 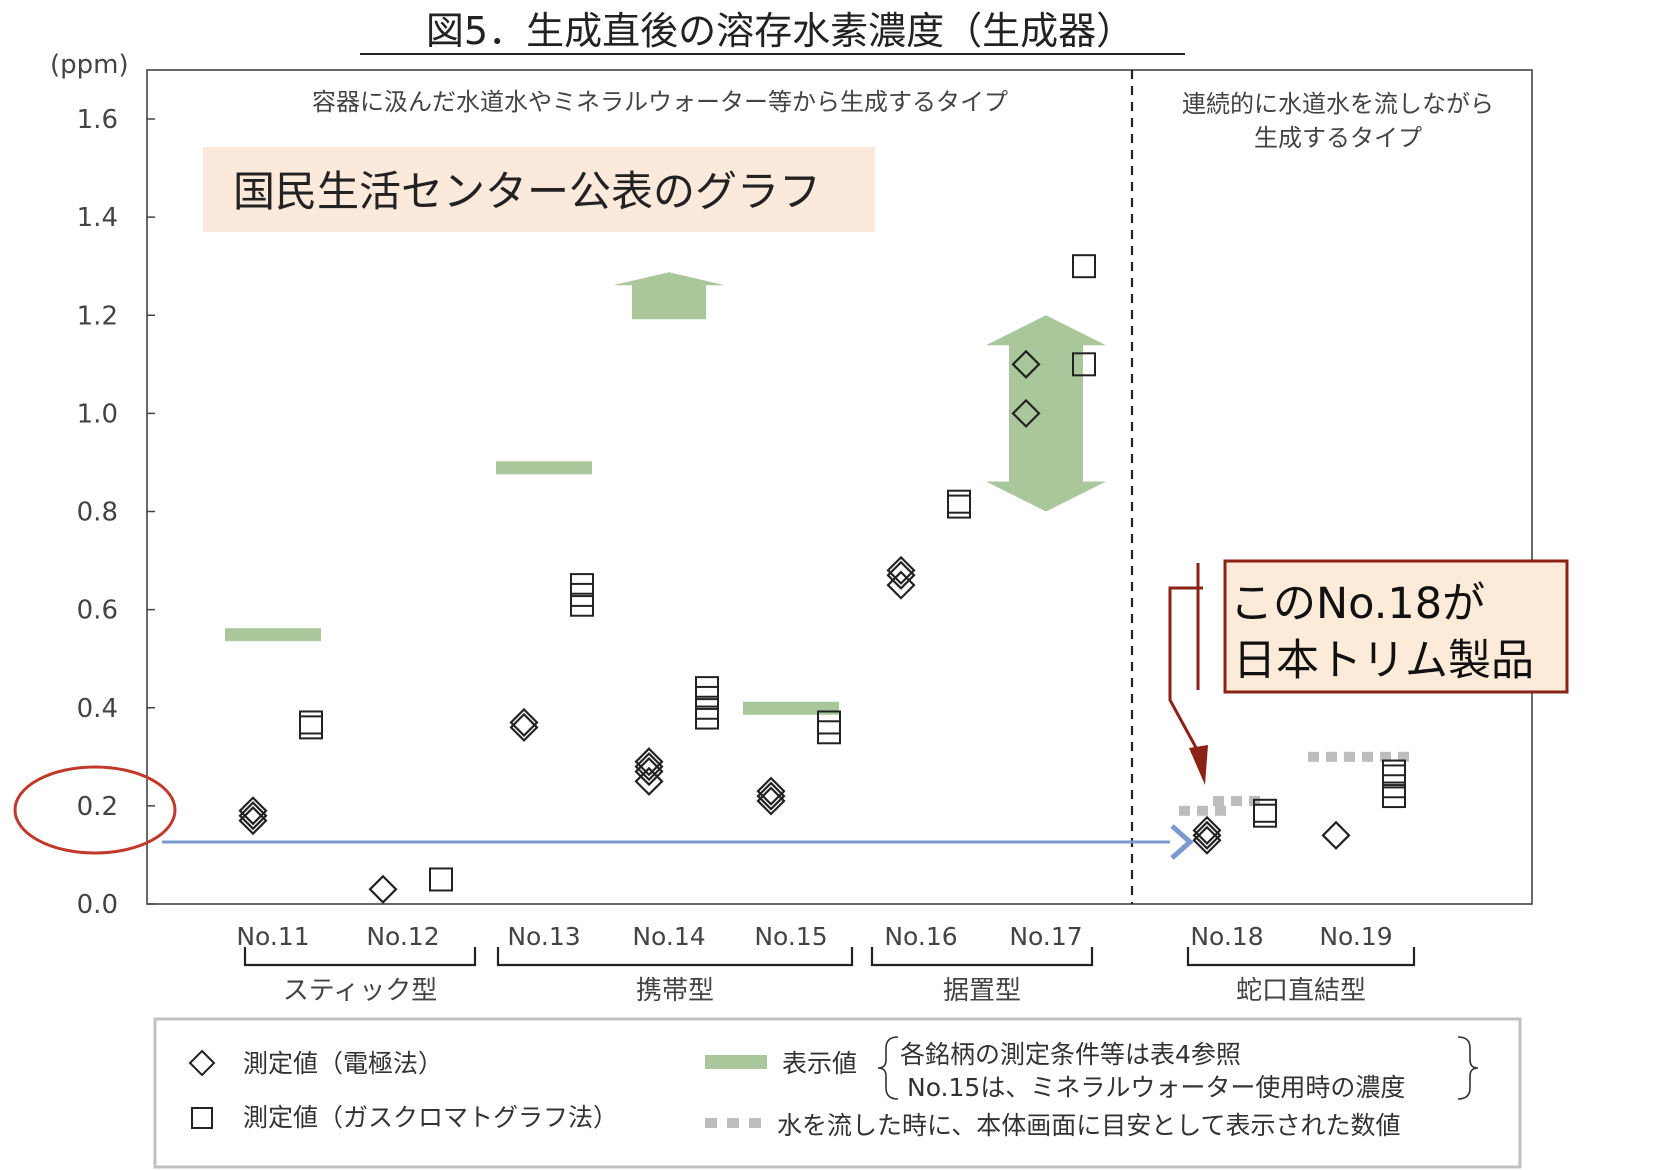 I want to click on legend-bar-note-2: No.15は、ミネラルウォーター使用時の濃度, so click(x=1156, y=1087).